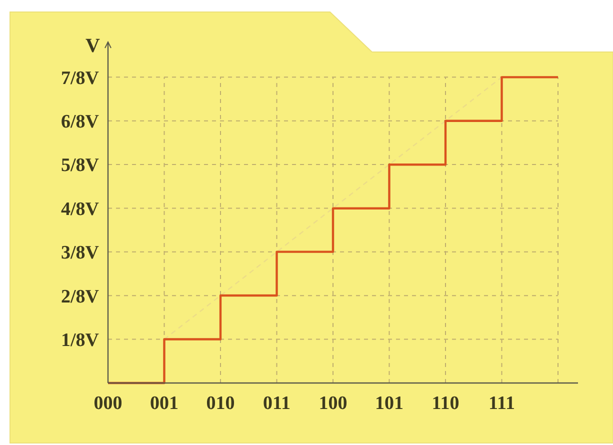 Image resolution: width=613 pixels, height=445 pixels. Describe the element at coordinates (333, 403) in the screenshot. I see `x-tick-label: 100` at that location.